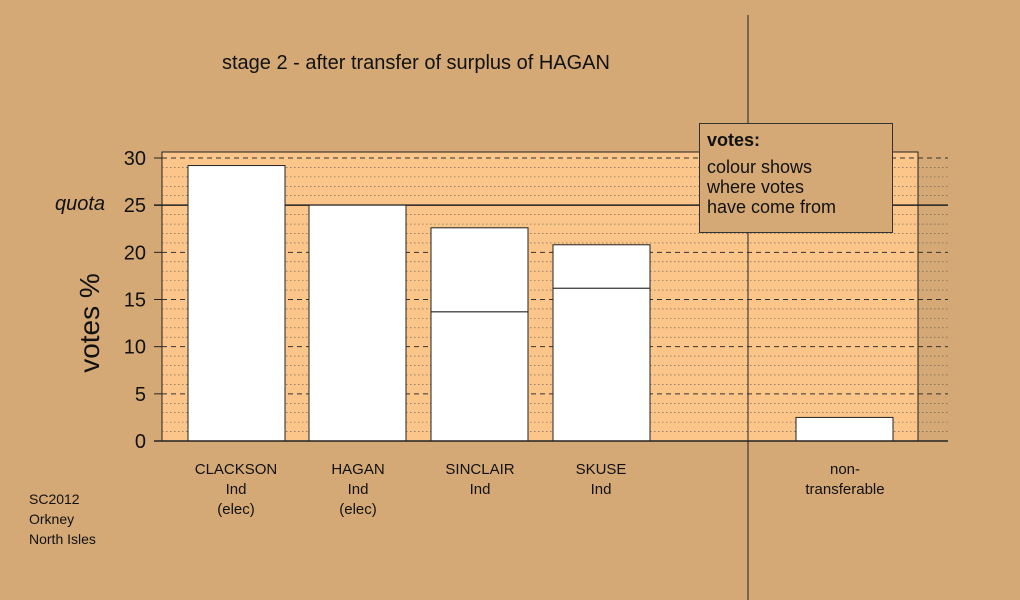 This screenshot has height=600, width=1020. Describe the element at coordinates (62, 539) in the screenshot. I see `source-line-ward: North Isles` at that location.